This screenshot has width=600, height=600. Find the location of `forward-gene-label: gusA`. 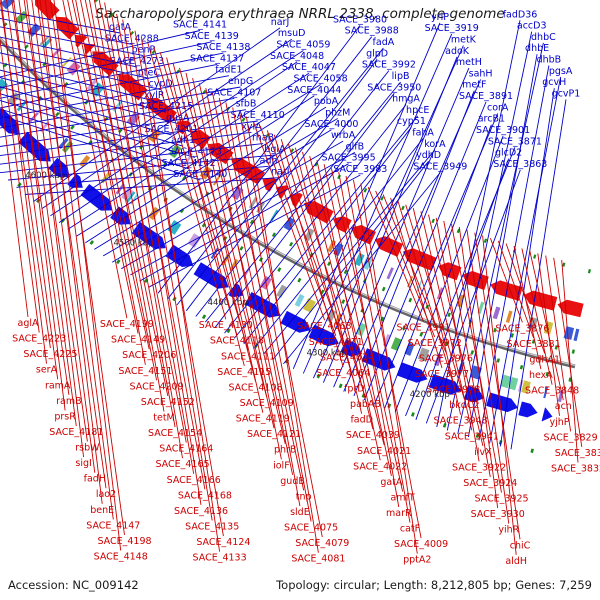

forward-gene-label: gusA is located at coordinates (178, 118).